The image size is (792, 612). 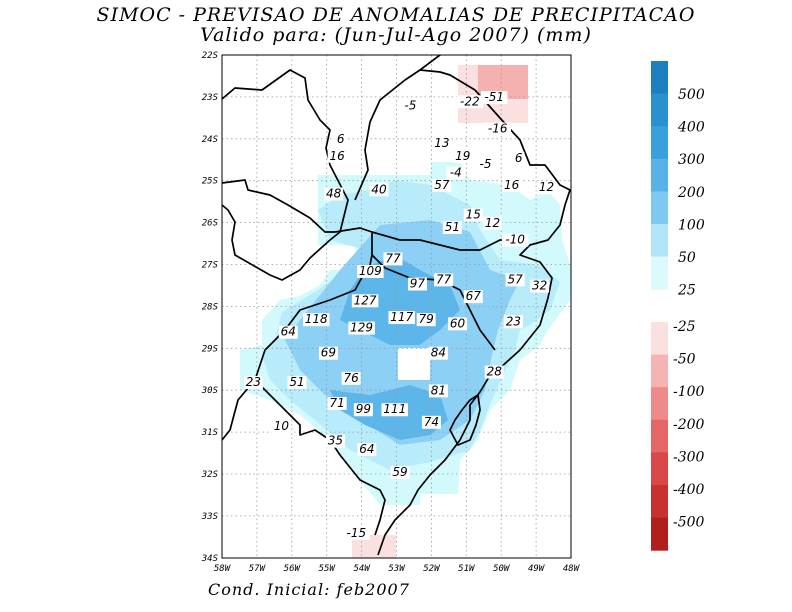 What do you see at coordinates (294, 355) in the screenshot?
I see `border-argentina` at bounding box center [294, 355].